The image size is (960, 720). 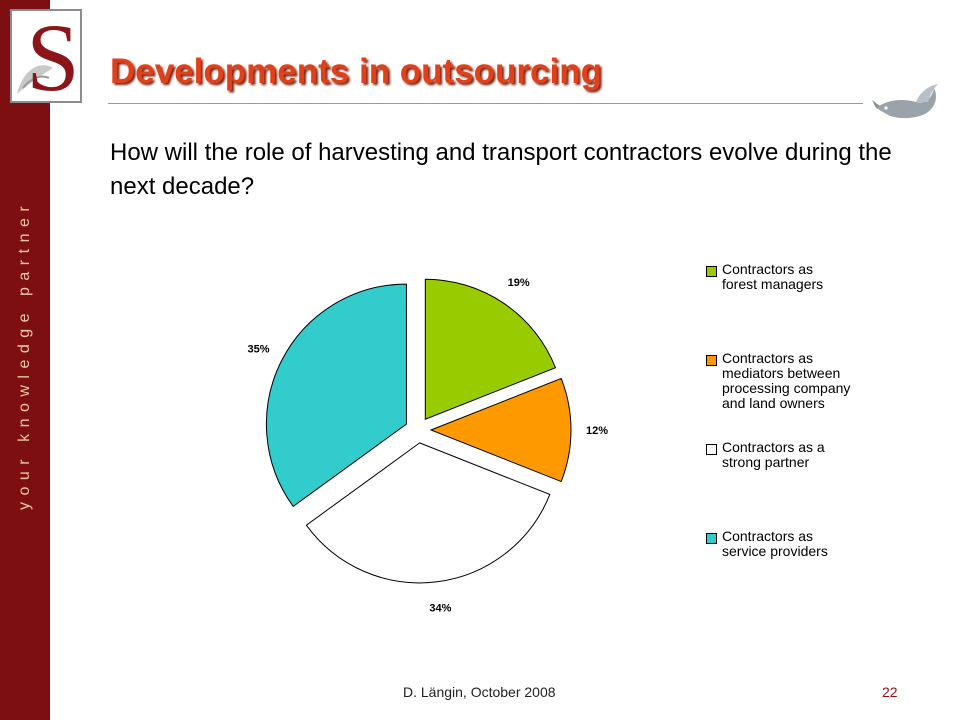 I want to click on pie-slice-strong-partner, so click(x=428, y=513).